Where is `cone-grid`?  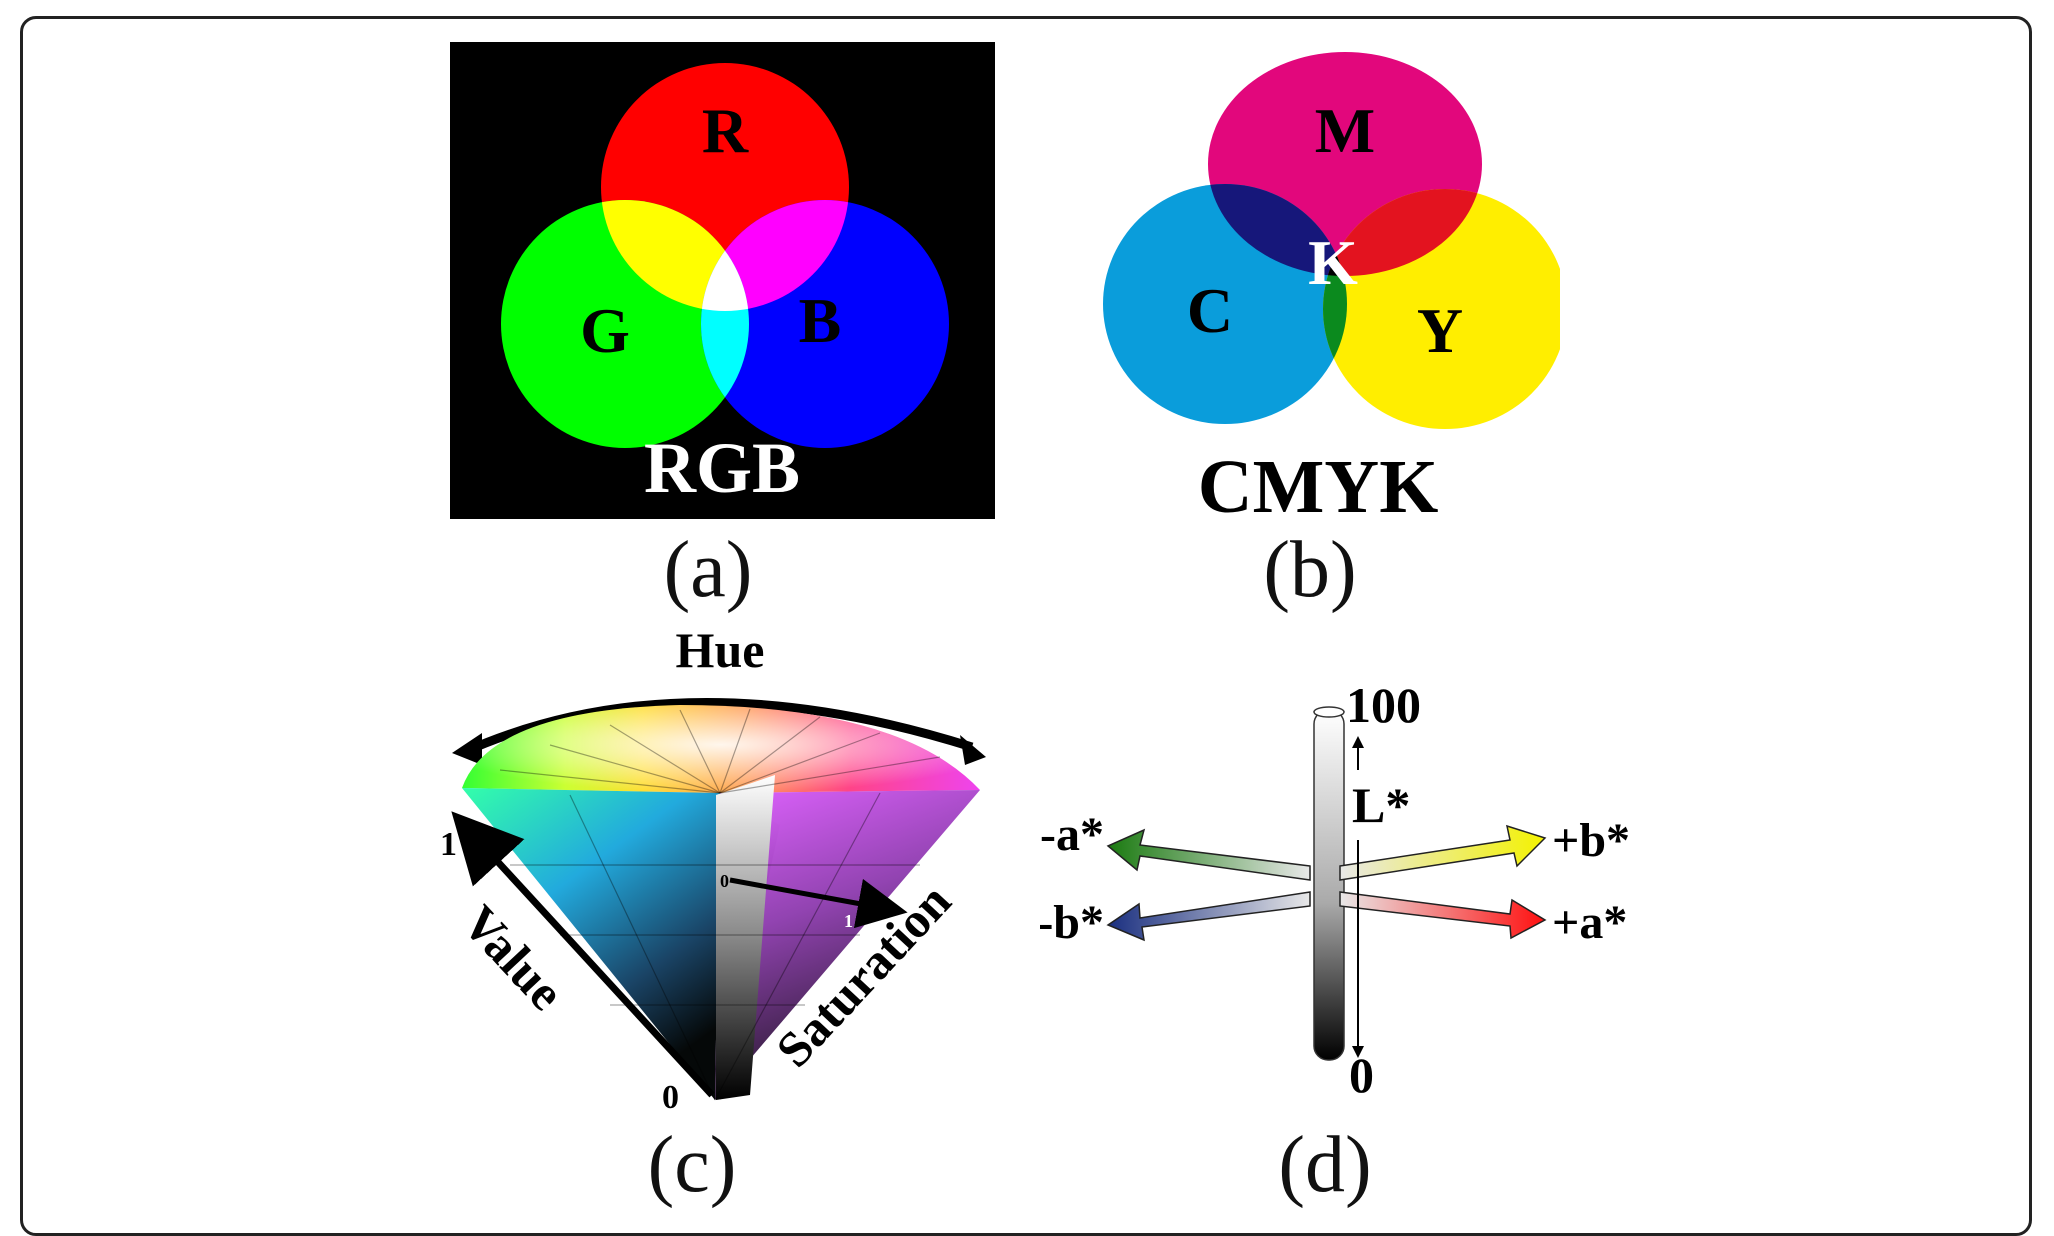
cone-grid is located at coordinates (720, 904).